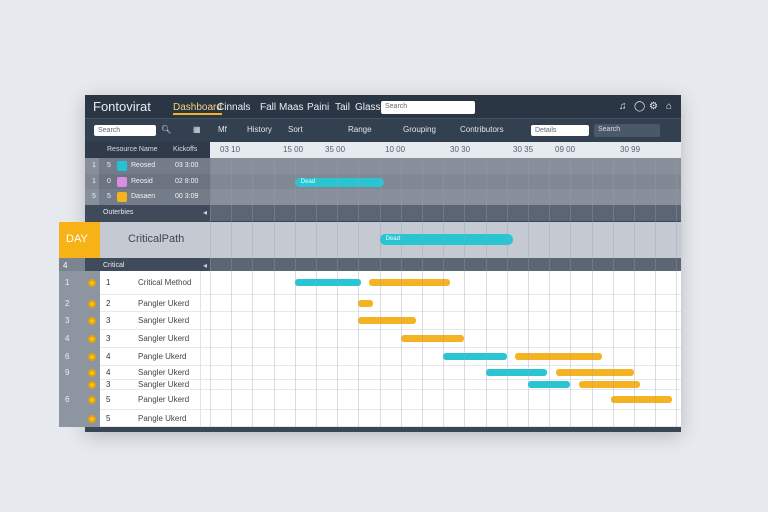 The width and height of the screenshot is (768, 512). What do you see at coordinates (118, 212) in the screenshot?
I see `group-label: Outerbies` at bounding box center [118, 212].